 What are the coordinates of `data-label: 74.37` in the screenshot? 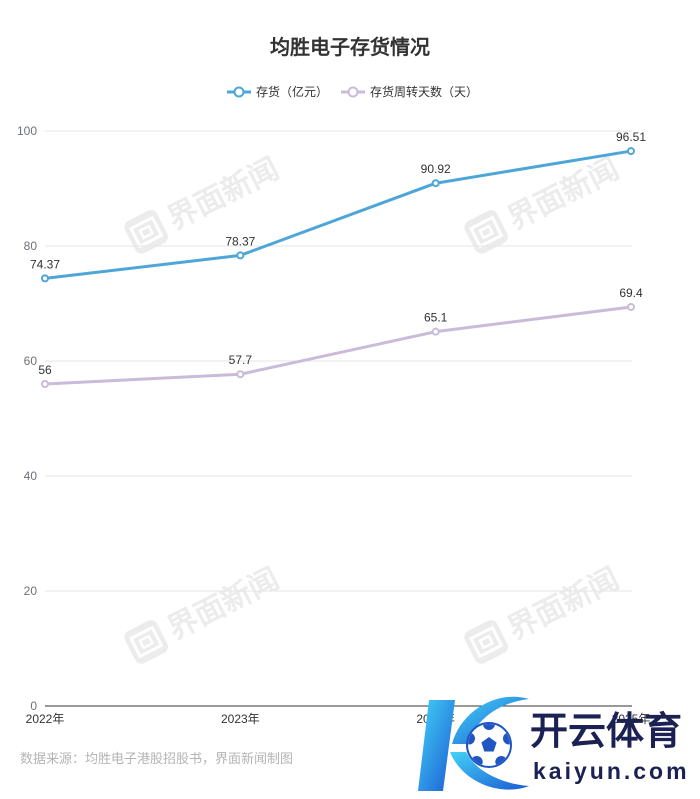 It's located at (45, 264).